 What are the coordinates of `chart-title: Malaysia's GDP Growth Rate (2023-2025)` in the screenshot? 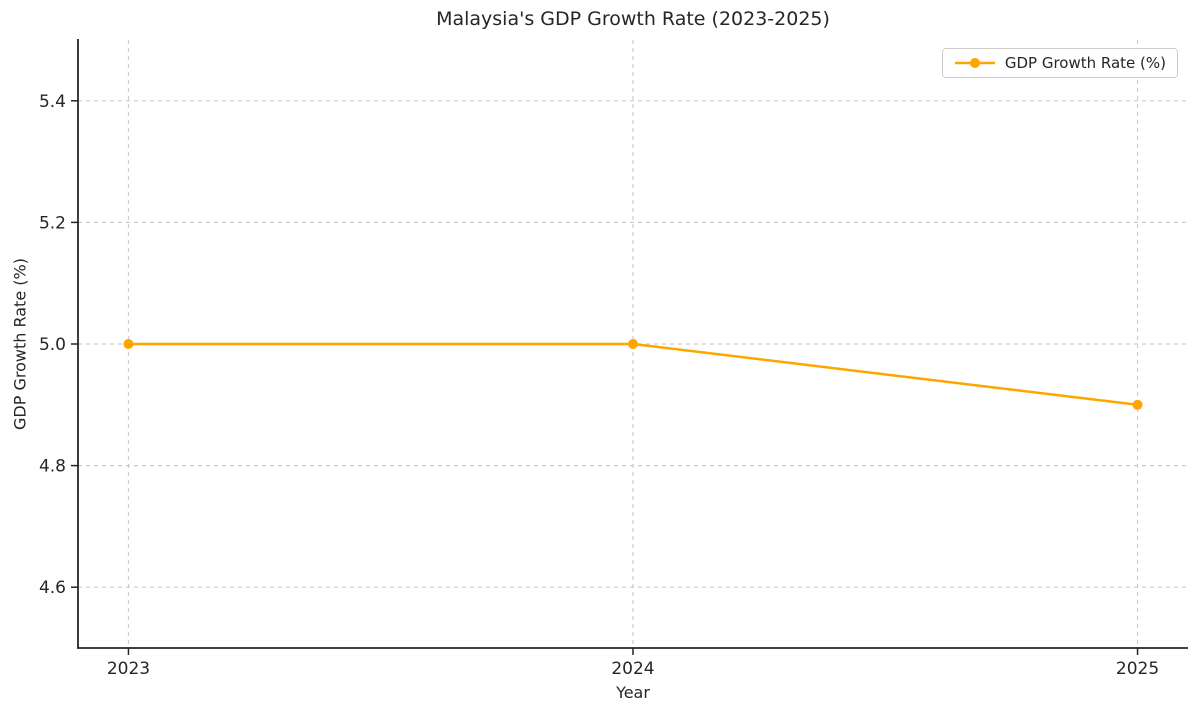 It's located at (633, 19).